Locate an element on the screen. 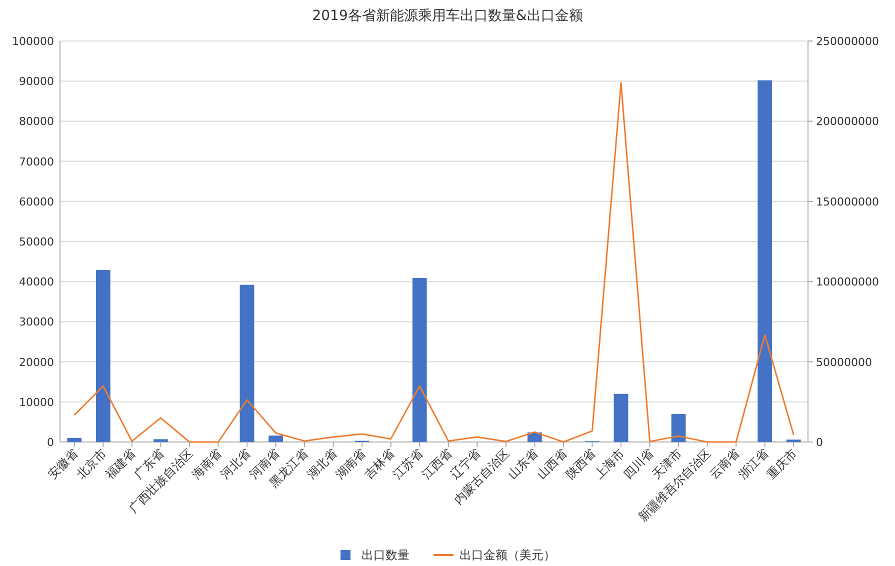 The image size is (895, 566). y2-tick-label: 200000000 is located at coordinates (847, 121).